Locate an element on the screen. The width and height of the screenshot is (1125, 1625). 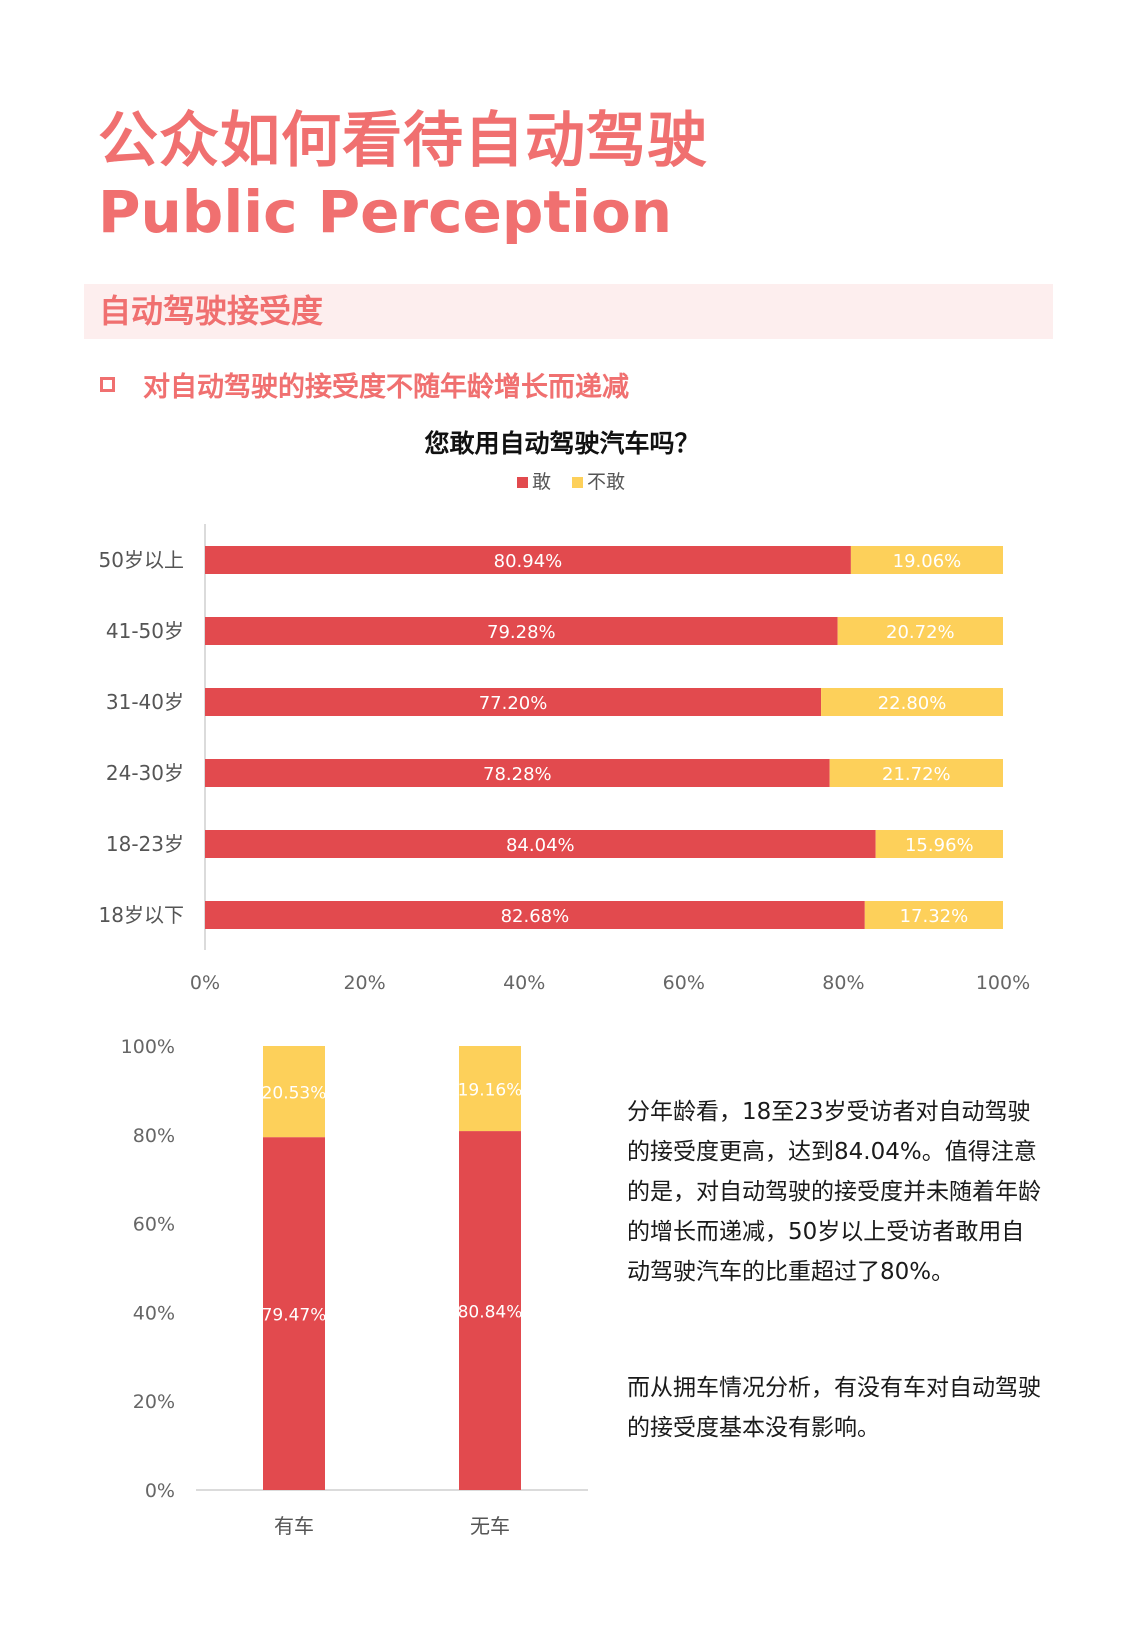
analysis-paragraph-ownership: 而从拥车情况分析，有没有车对自动驾驶的接受度基本没有影响。 is located at coordinates (834, 1408).